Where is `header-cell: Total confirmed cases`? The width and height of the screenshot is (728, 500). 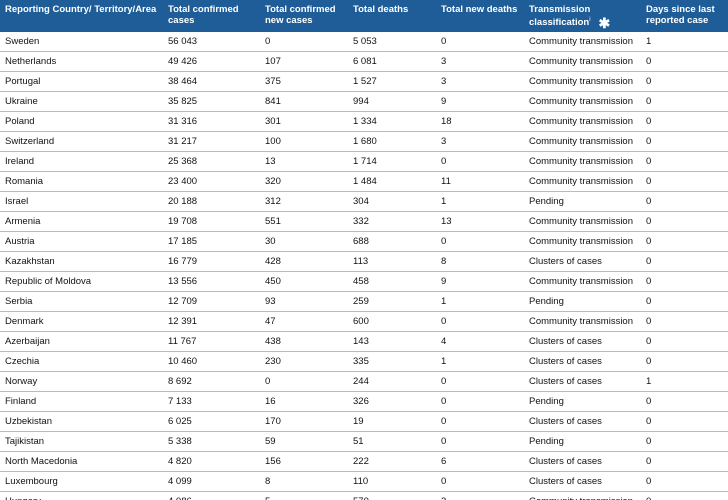 header-cell: Total confirmed cases is located at coordinates (211, 16).